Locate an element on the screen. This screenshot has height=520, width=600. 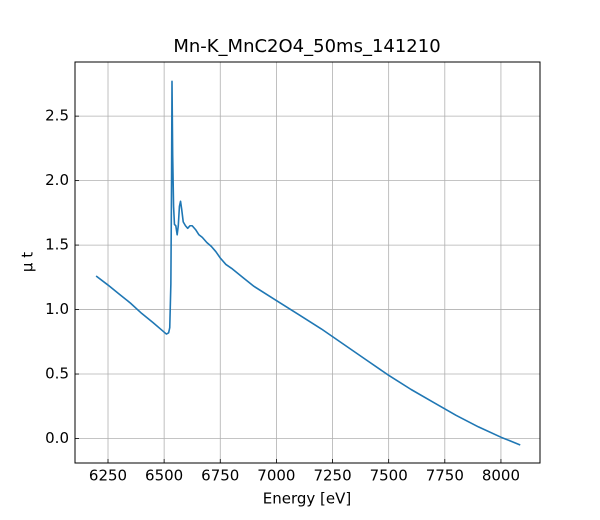
y-axis-label: μ t is located at coordinates (28, 262).